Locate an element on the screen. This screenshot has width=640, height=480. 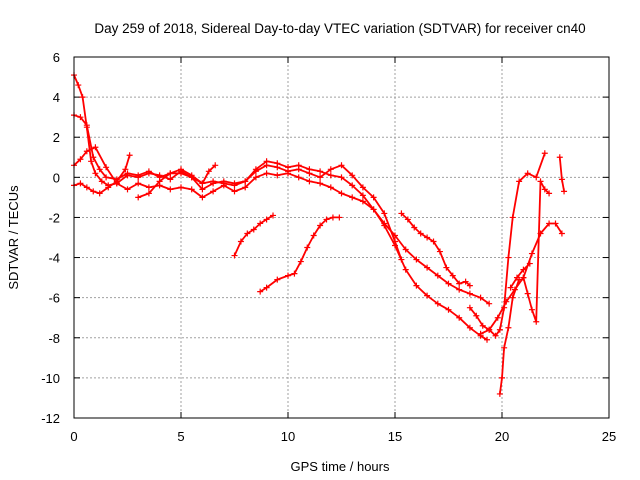
y-tick-label: 0 is located at coordinates (56, 177).